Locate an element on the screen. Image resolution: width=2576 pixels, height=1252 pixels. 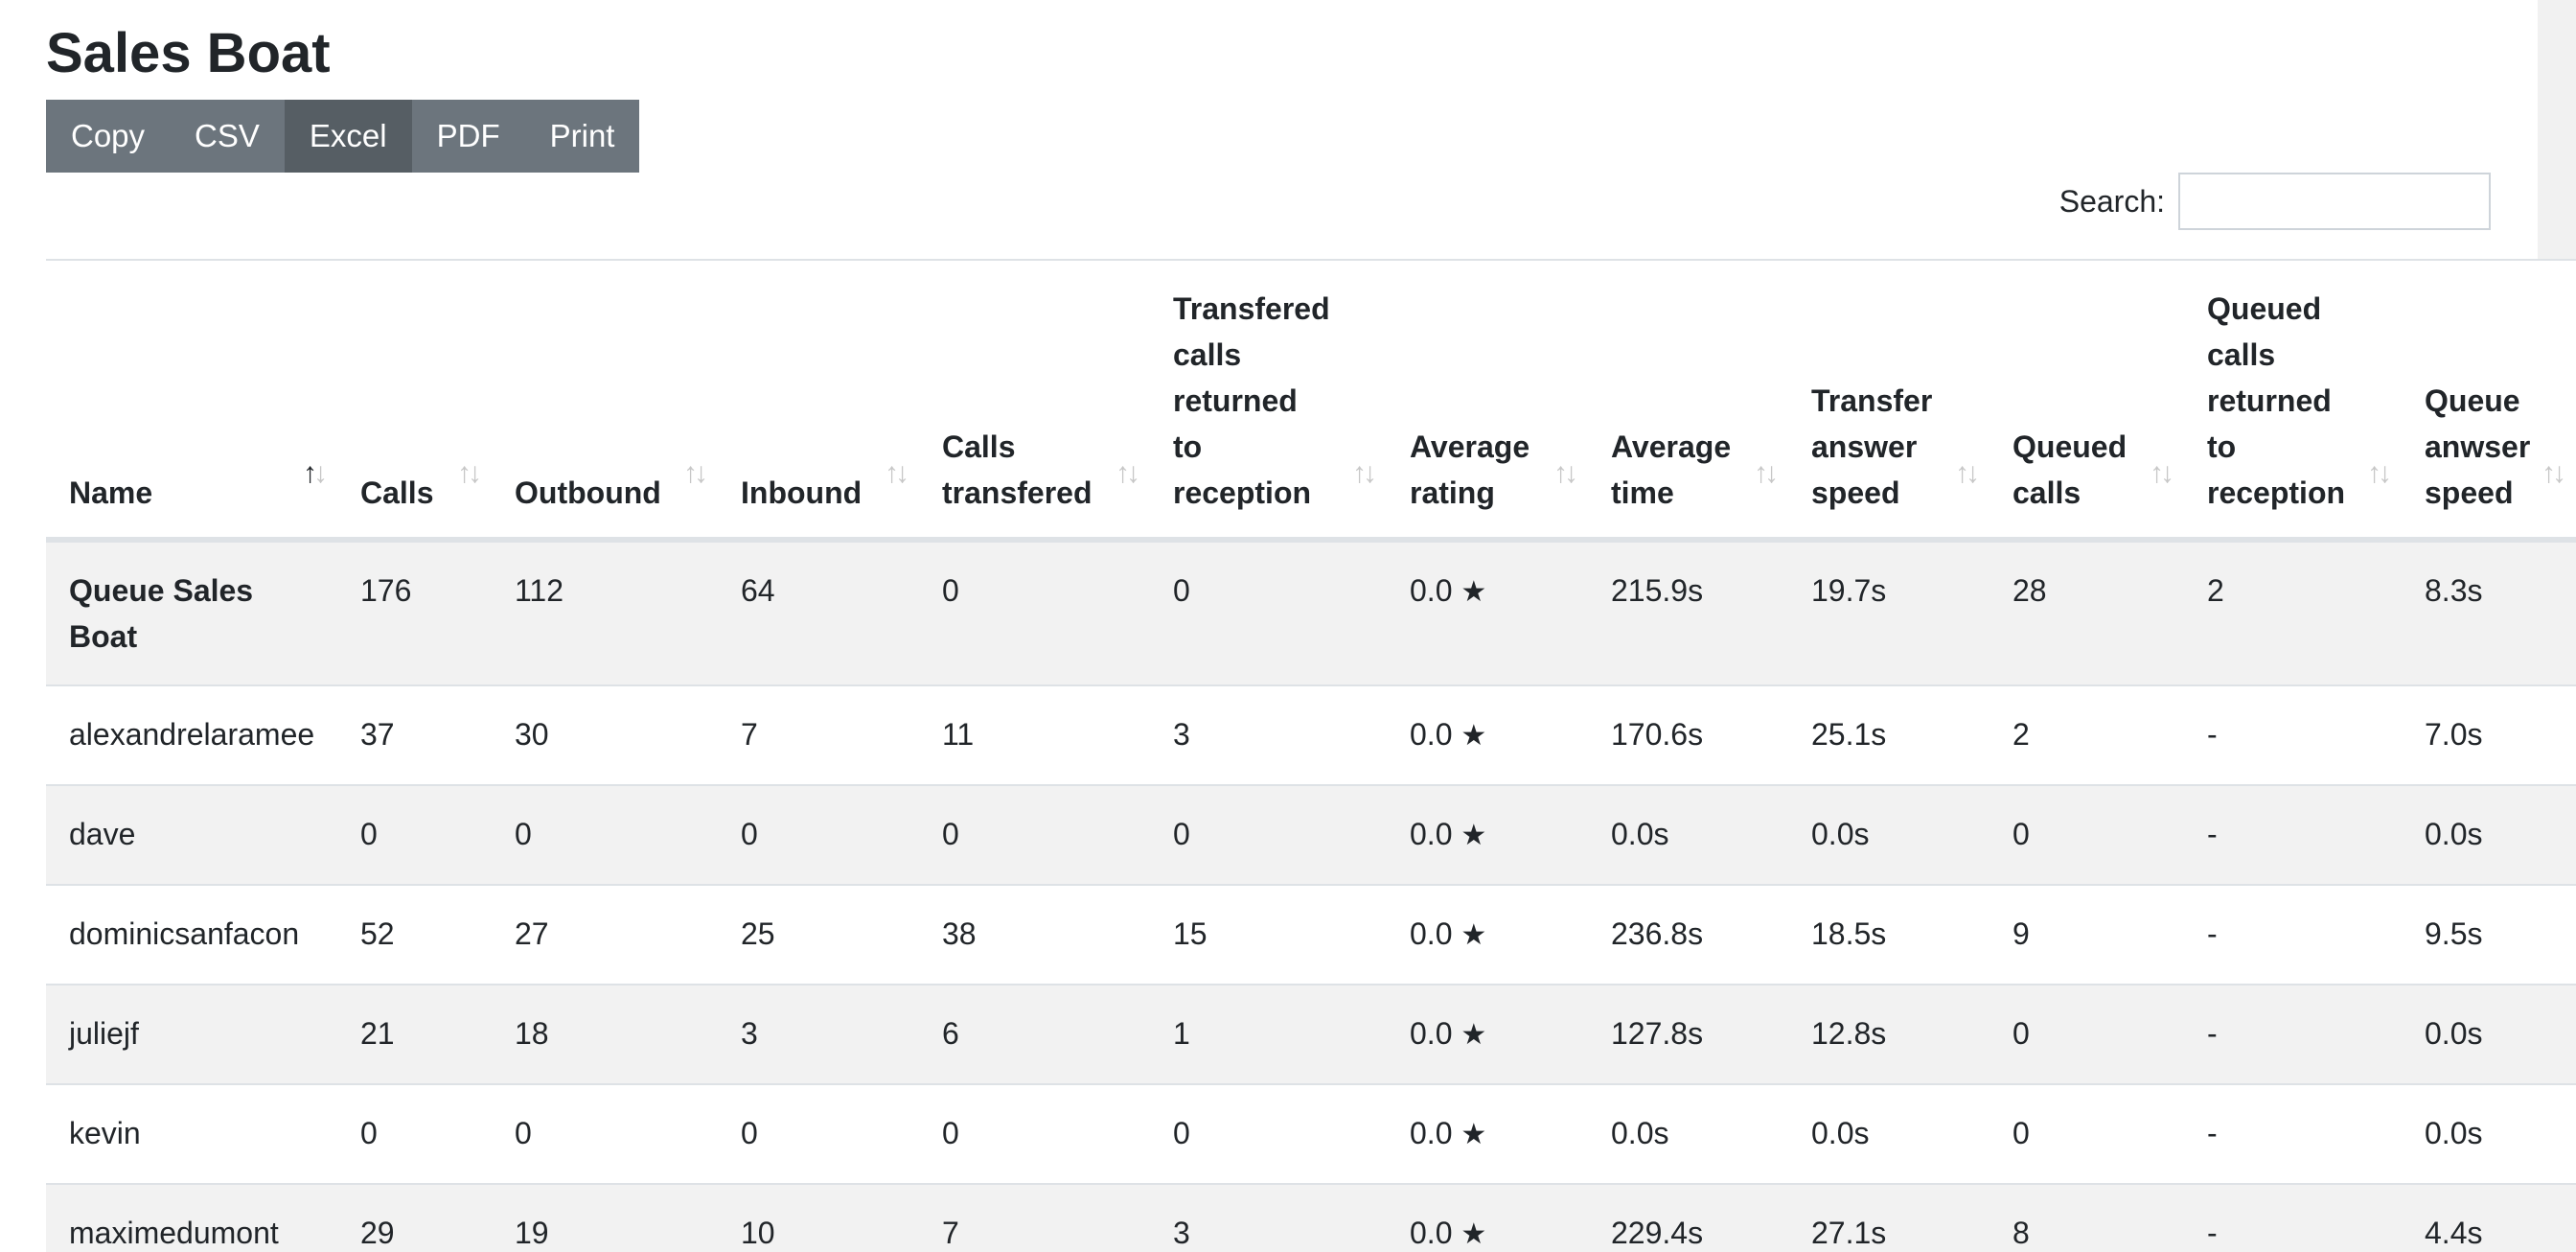
column-header-queue-anwser-speed: Queue anwser speed ↑↓ is located at coordinates (2489, 402).